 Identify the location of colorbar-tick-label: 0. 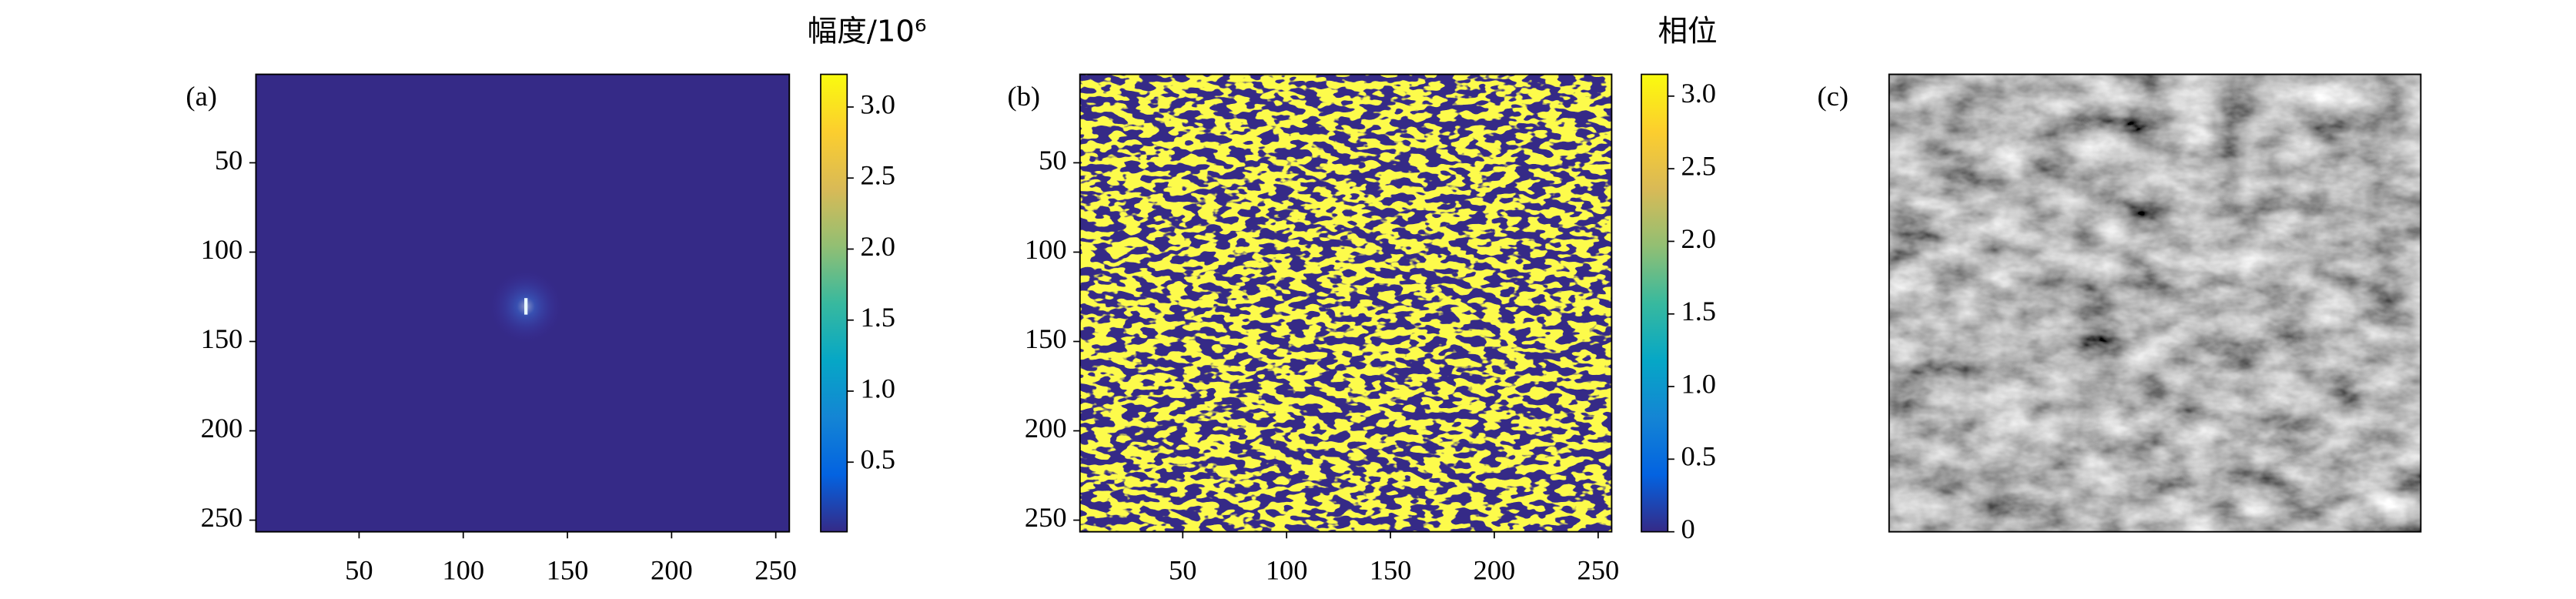
(1688, 529).